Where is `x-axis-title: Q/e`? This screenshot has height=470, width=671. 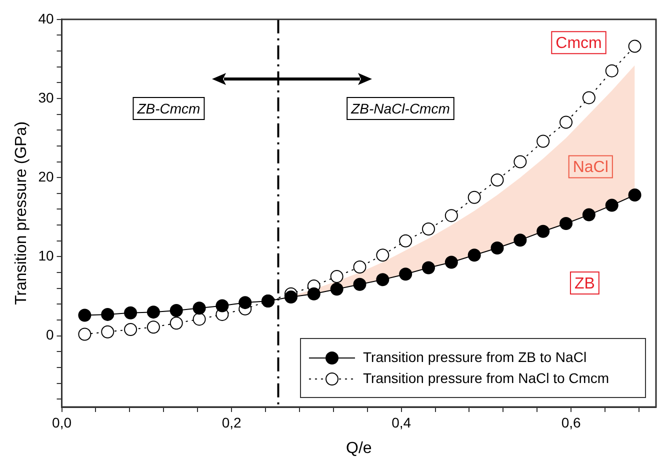
x-axis-title: Q/e is located at coordinates (359, 448).